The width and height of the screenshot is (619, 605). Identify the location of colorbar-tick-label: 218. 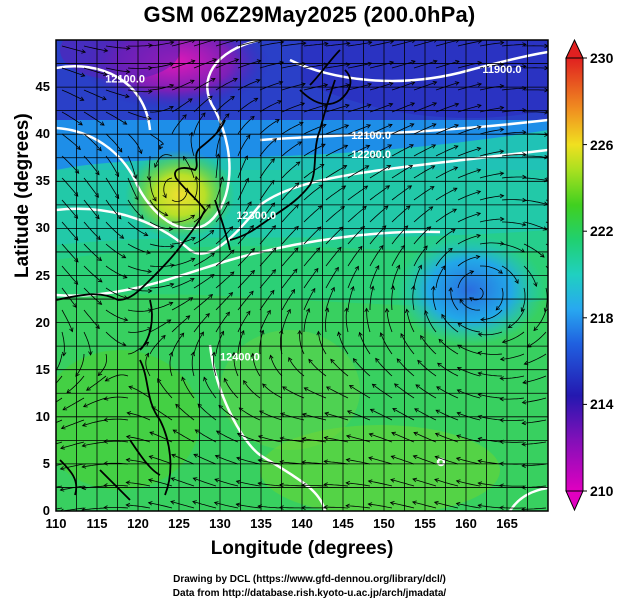
(602, 317).